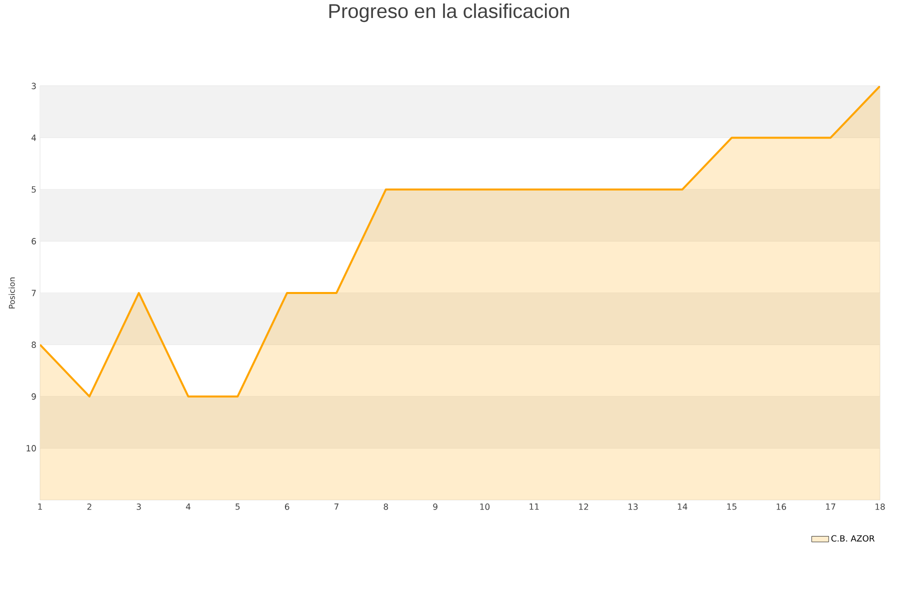 This screenshot has width=900, height=600. What do you see at coordinates (534, 507) in the screenshot?
I see `x-tick-label: 11` at bounding box center [534, 507].